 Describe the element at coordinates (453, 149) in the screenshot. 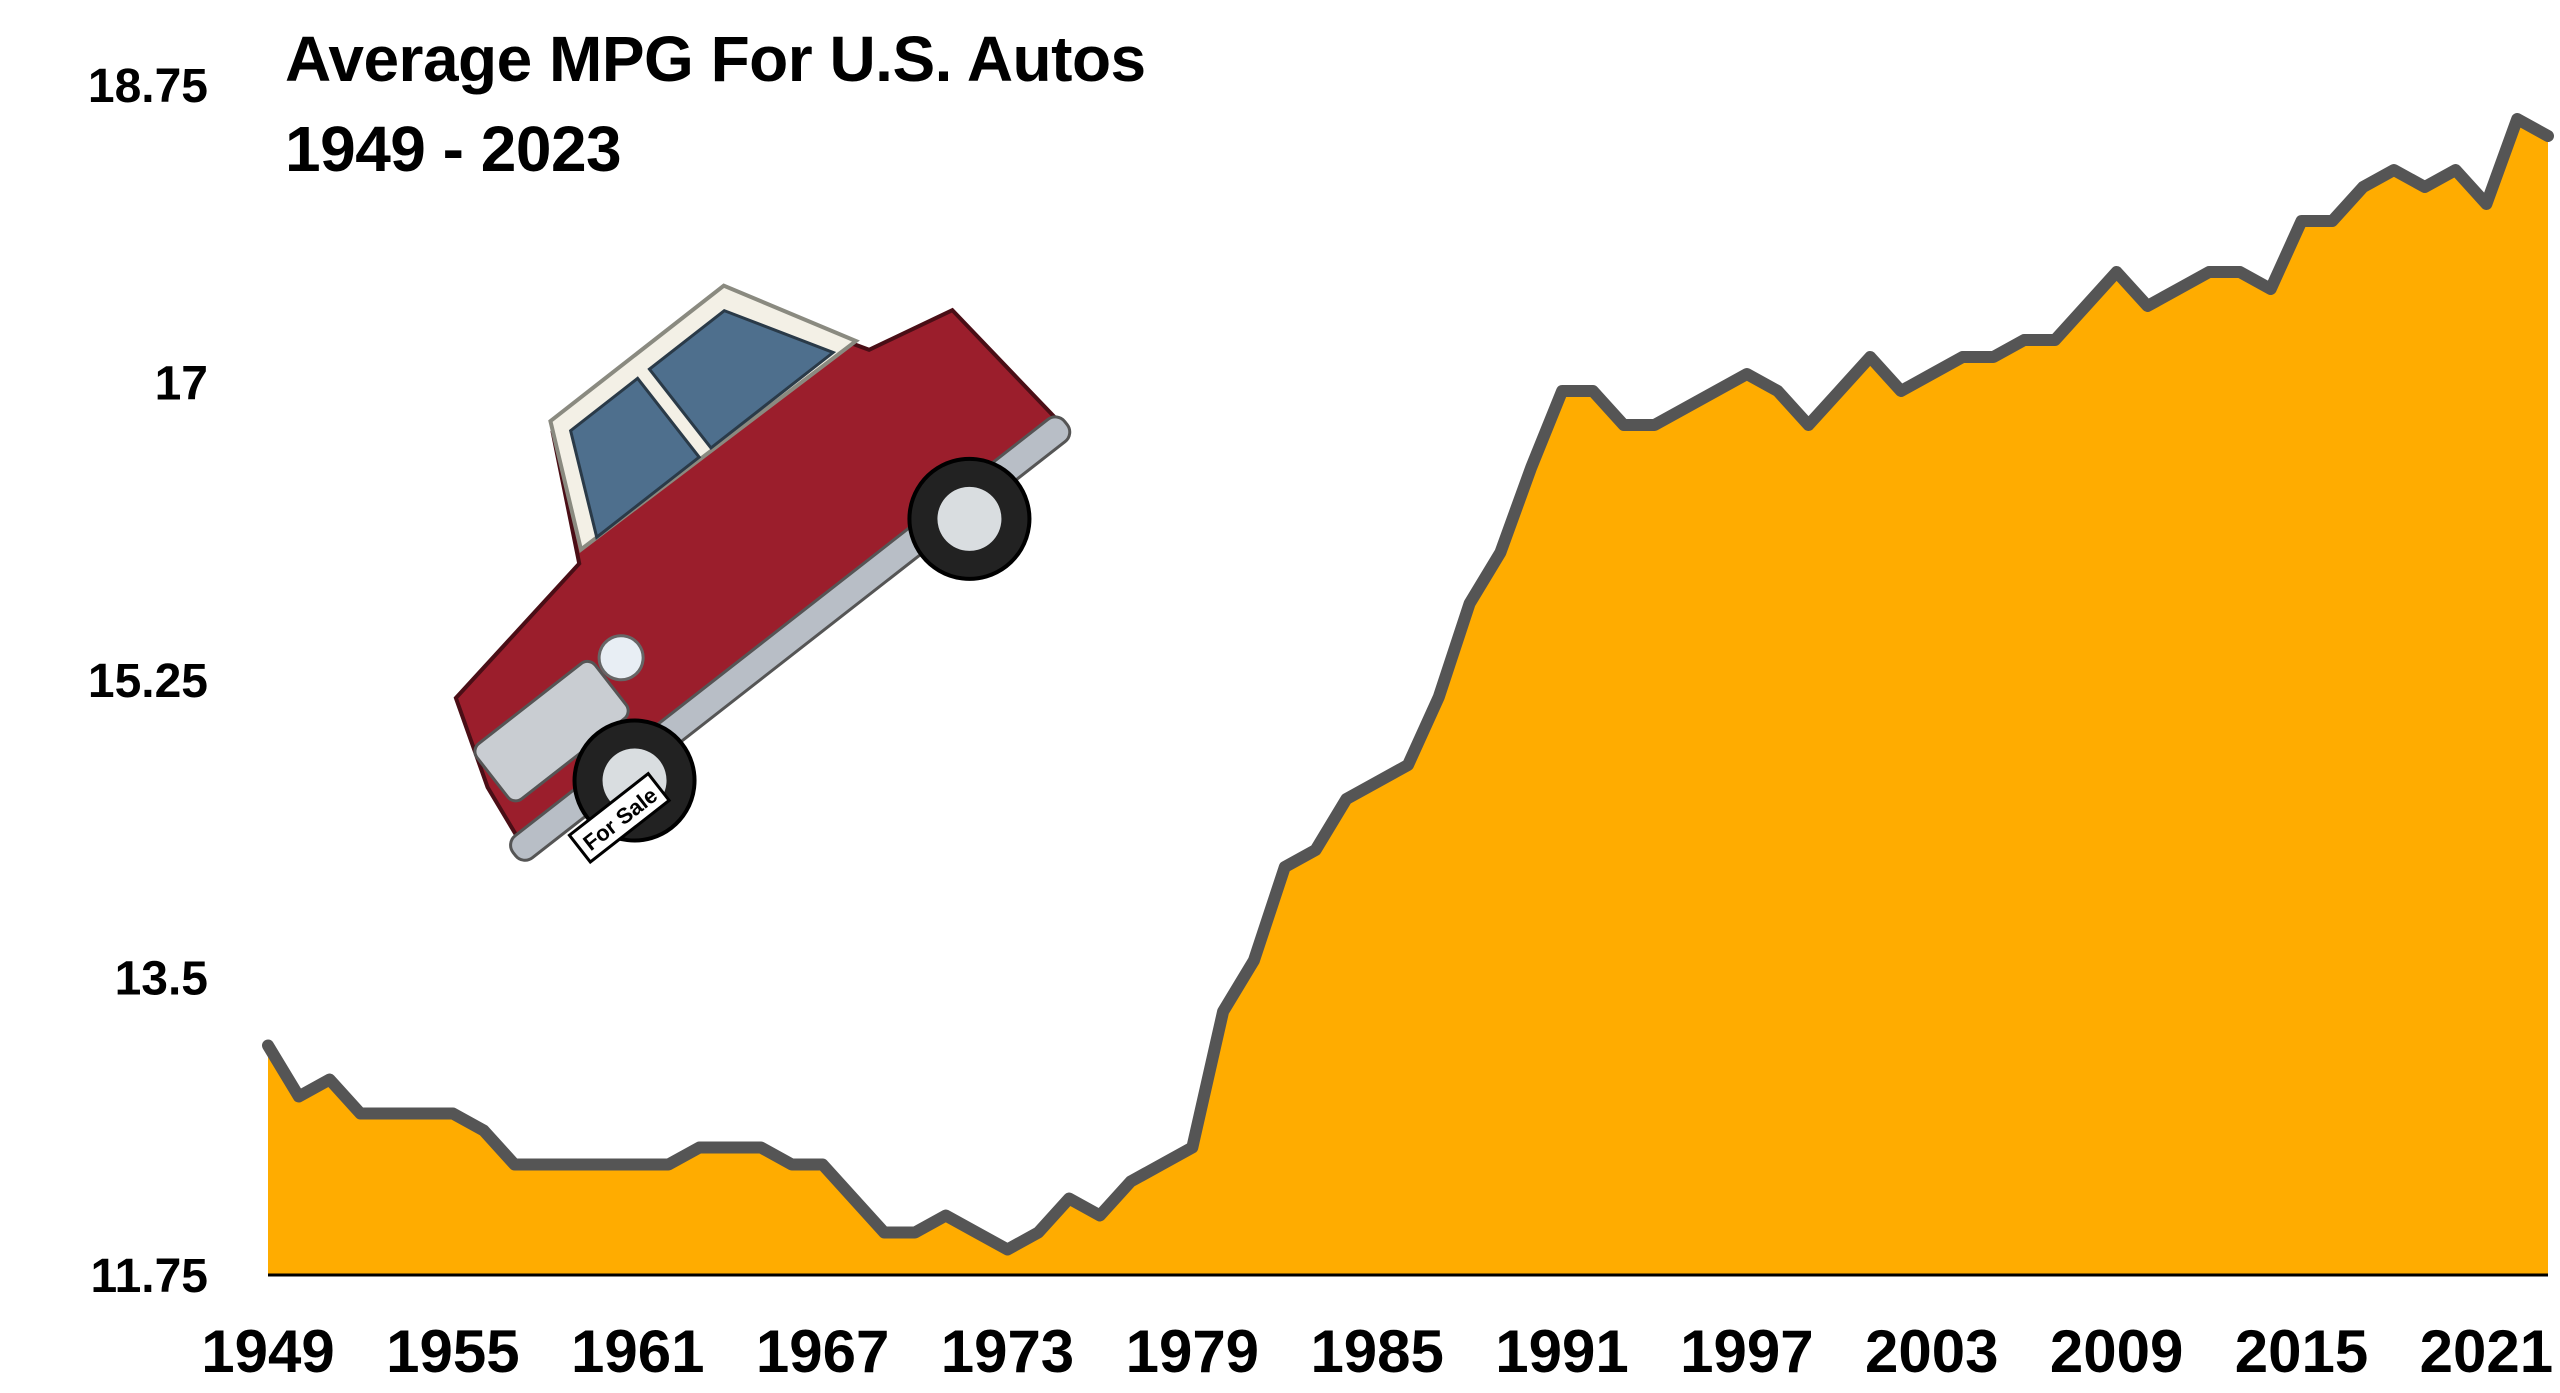

I see `chart-subtitle: 1949 - 2023` at that location.